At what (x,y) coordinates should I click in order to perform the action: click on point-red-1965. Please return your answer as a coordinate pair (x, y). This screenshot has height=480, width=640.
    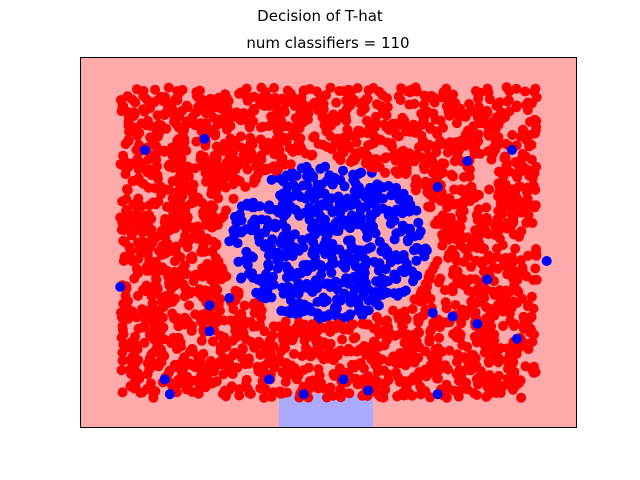
    Looking at the image, I should click on (479, 123).